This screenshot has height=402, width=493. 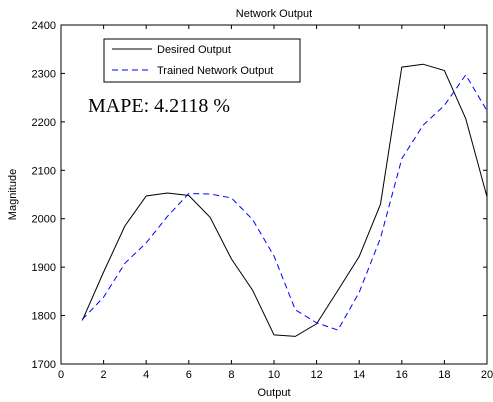 I want to click on y-tick-label: 2400, so click(x=44, y=26).